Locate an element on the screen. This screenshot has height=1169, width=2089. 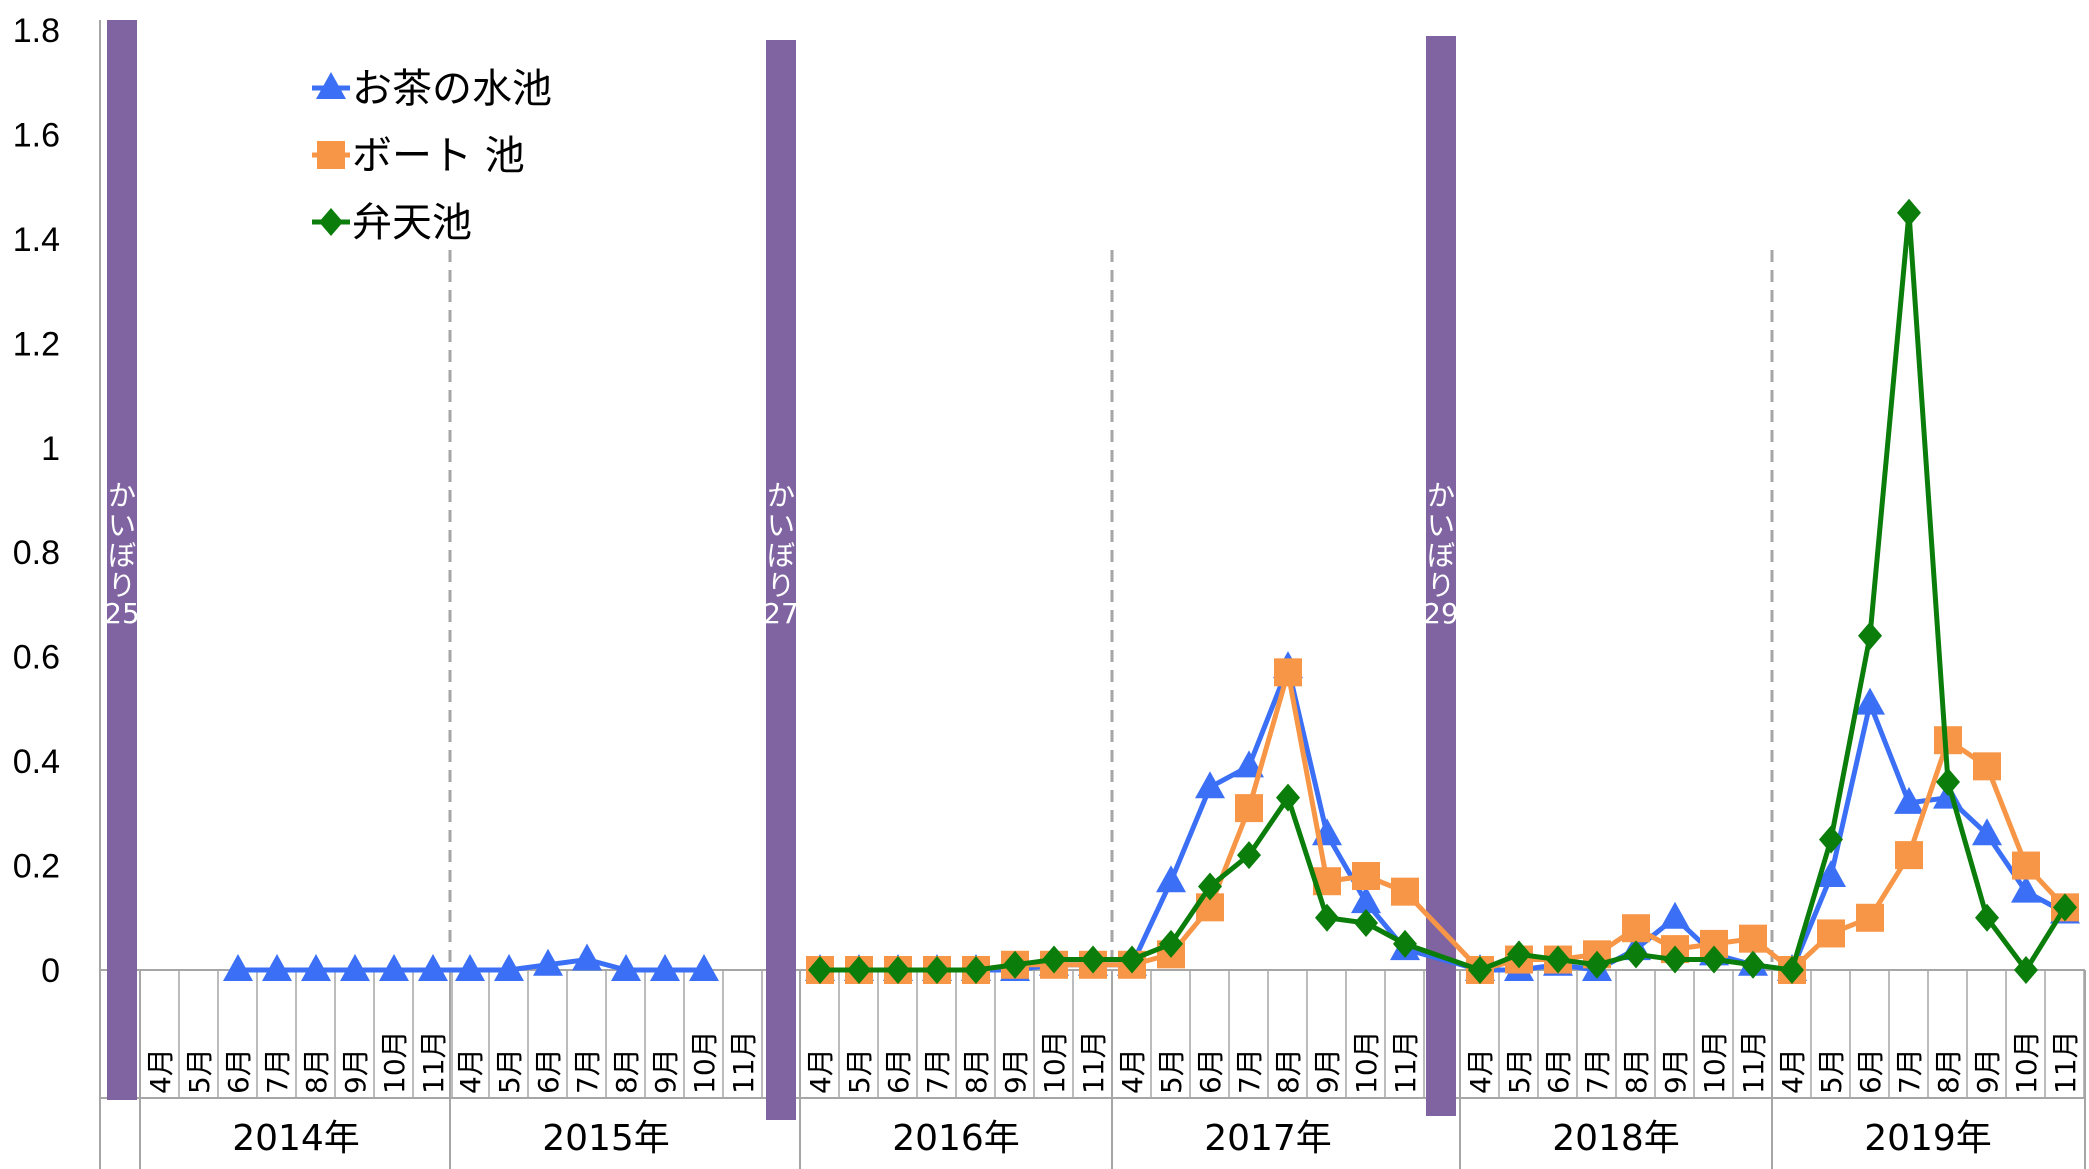
legend-label: 弁天池 is located at coordinates (412, 223).